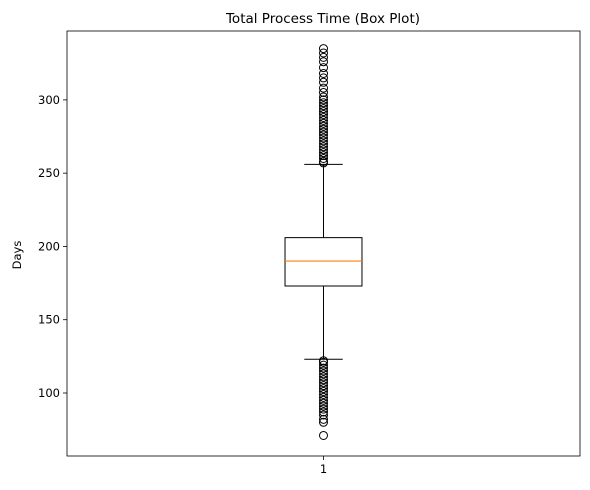 This screenshot has height=490, width=590. Describe the element at coordinates (322, 19) in the screenshot. I see `chart-title: Total Process Time (Box Plot)` at that location.